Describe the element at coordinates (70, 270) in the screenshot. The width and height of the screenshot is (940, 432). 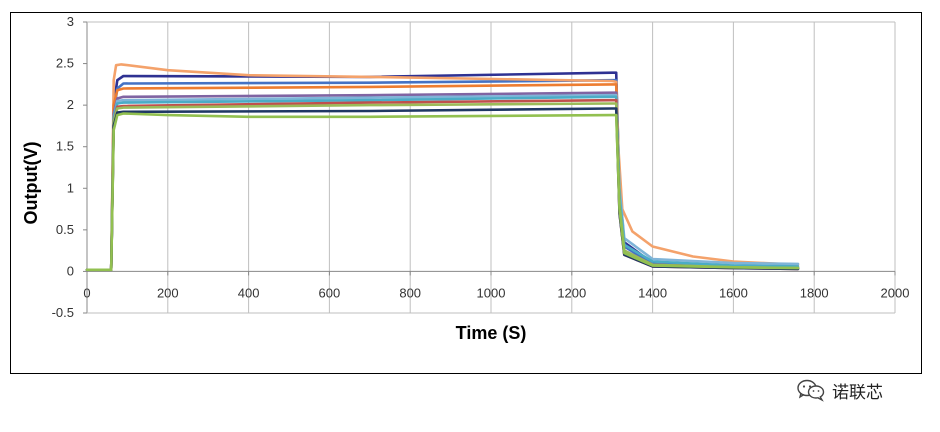
I see `y-tick-label: 0` at that location.